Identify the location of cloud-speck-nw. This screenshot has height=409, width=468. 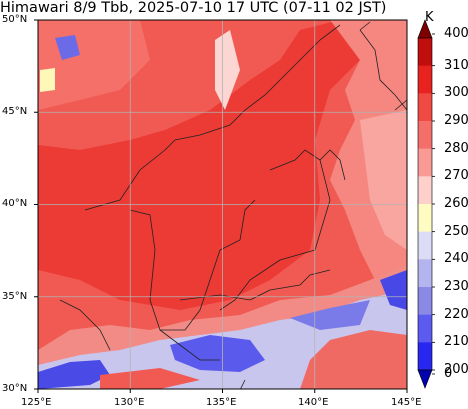
(67, 47).